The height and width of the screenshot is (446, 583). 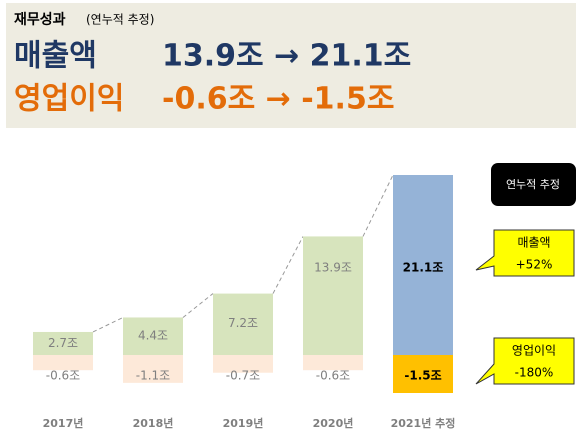 What do you see at coordinates (278, 99) in the screenshot?
I see `profit-text: -0.6조 → -1.5조` at bounding box center [278, 99].